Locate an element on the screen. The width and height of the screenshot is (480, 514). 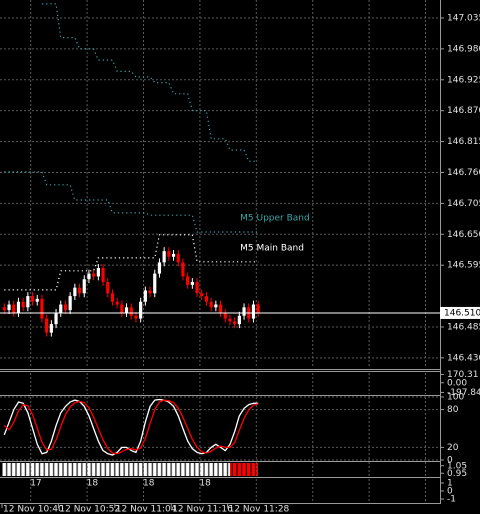
y-tick-label: 100 is located at coordinates (455, 398).